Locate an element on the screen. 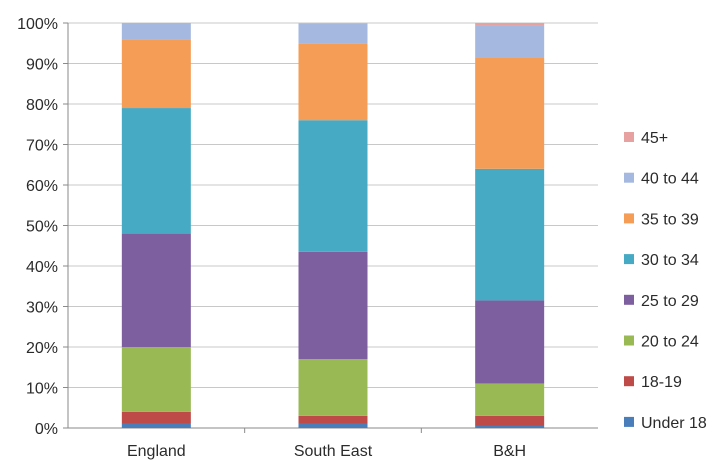  y-tick-label: 20% is located at coordinates (42, 348).